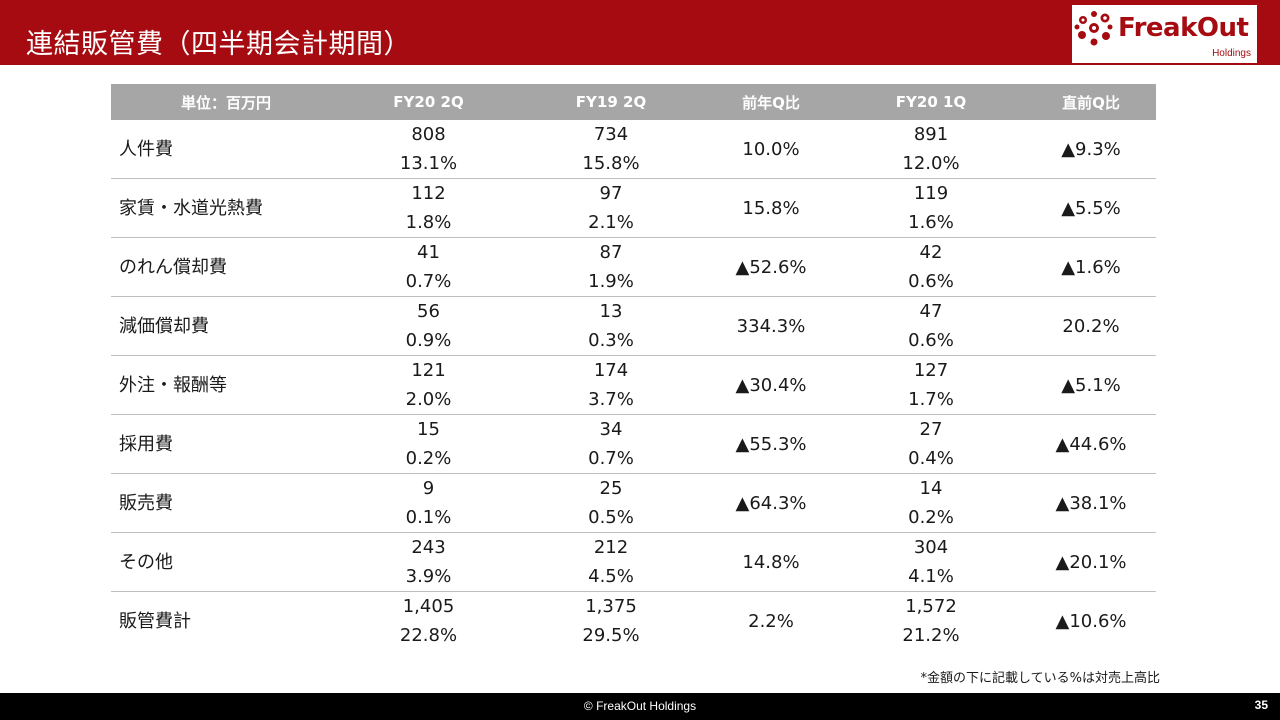  What do you see at coordinates (931, 576) in the screenshot?
I see `sales-ratio: 4.1%` at bounding box center [931, 576].